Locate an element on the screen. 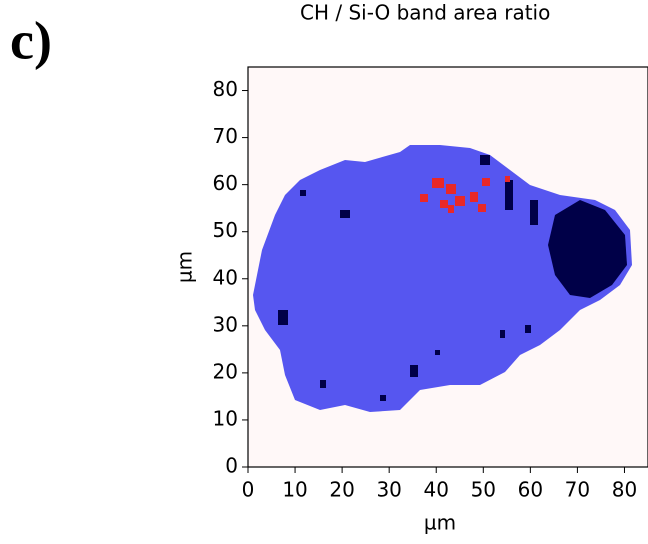 The width and height of the screenshot is (648, 544). chart-title: CH / Si-O band area ratio is located at coordinates (425, 13).